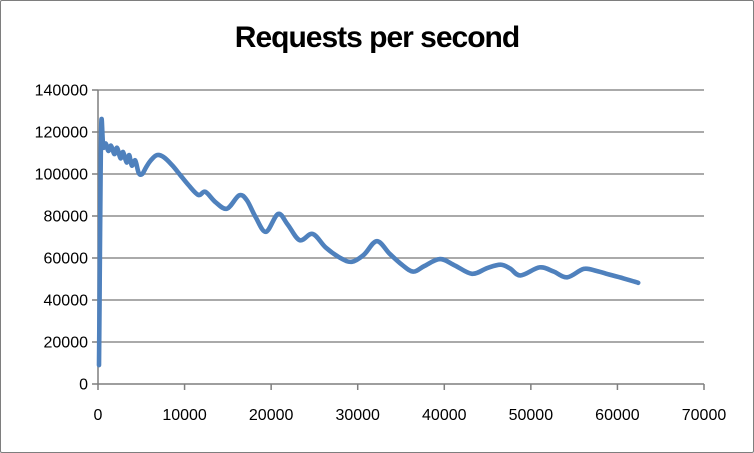 This screenshot has width=754, height=453. What do you see at coordinates (66, 217) in the screenshot?
I see `y-tick-label: 80000` at bounding box center [66, 217].